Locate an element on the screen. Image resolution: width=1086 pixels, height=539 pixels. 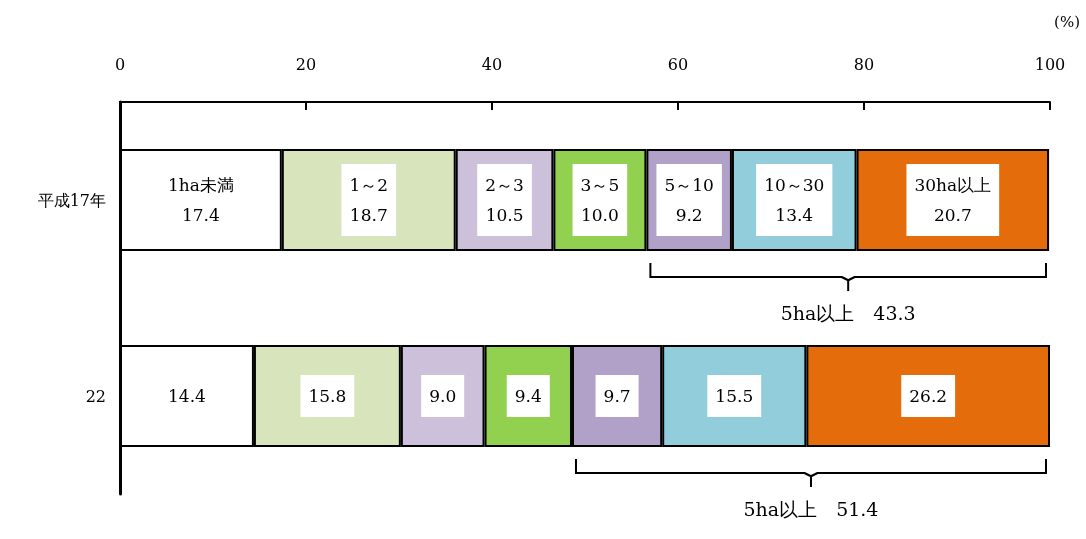
series-label: 2～3 is located at coordinates (504, 185).